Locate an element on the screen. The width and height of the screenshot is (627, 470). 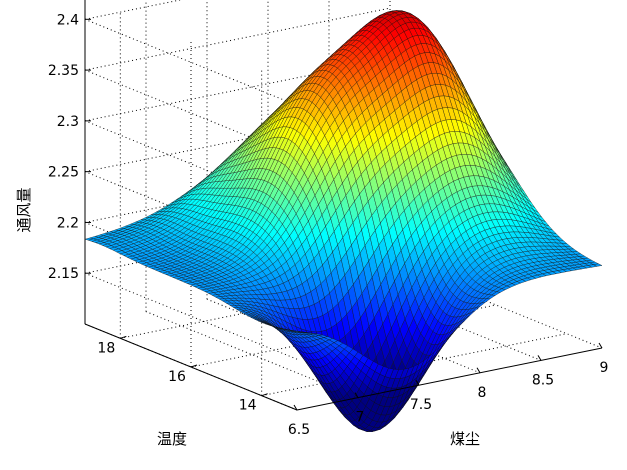
z-tick-labels: 2.15 2.2 2.25 2.3 2.35 2.4 is located at coordinates (63, 147).